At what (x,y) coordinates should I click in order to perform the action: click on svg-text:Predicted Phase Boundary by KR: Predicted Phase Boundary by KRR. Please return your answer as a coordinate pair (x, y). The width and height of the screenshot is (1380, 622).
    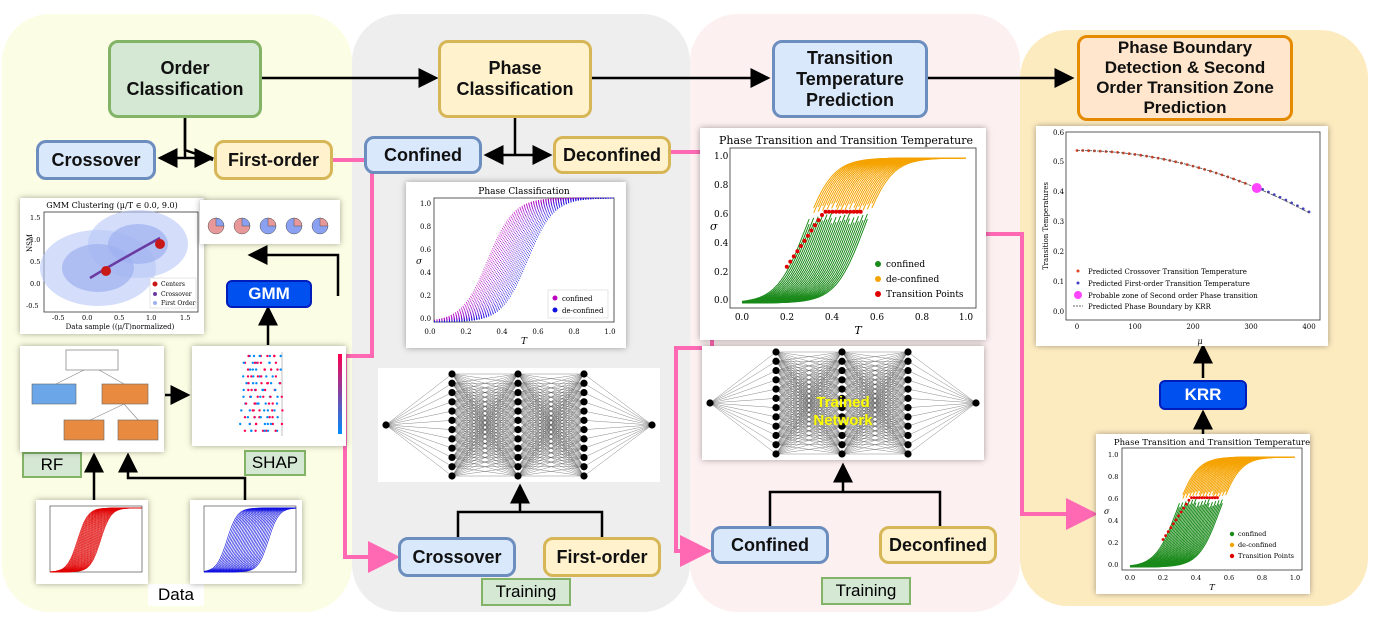
    Looking at the image, I should click on (1150, 307).